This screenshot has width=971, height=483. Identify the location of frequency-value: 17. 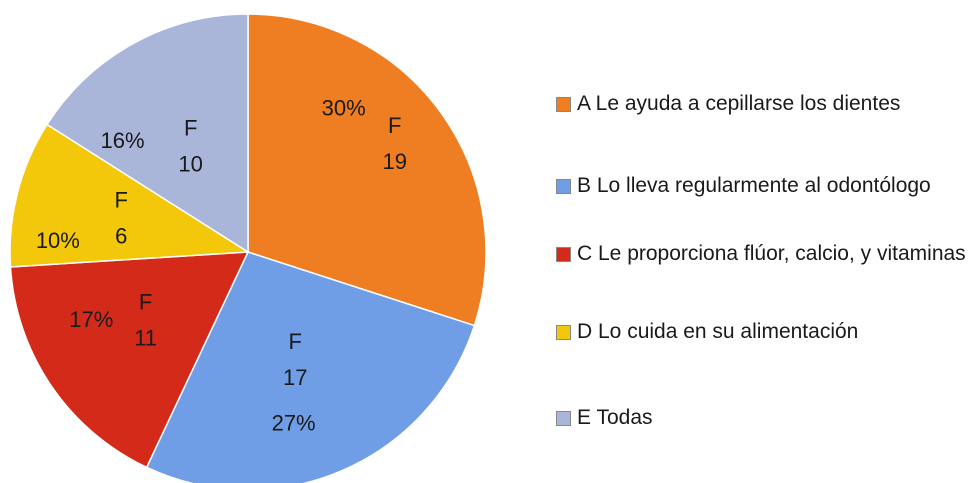
(295, 377).